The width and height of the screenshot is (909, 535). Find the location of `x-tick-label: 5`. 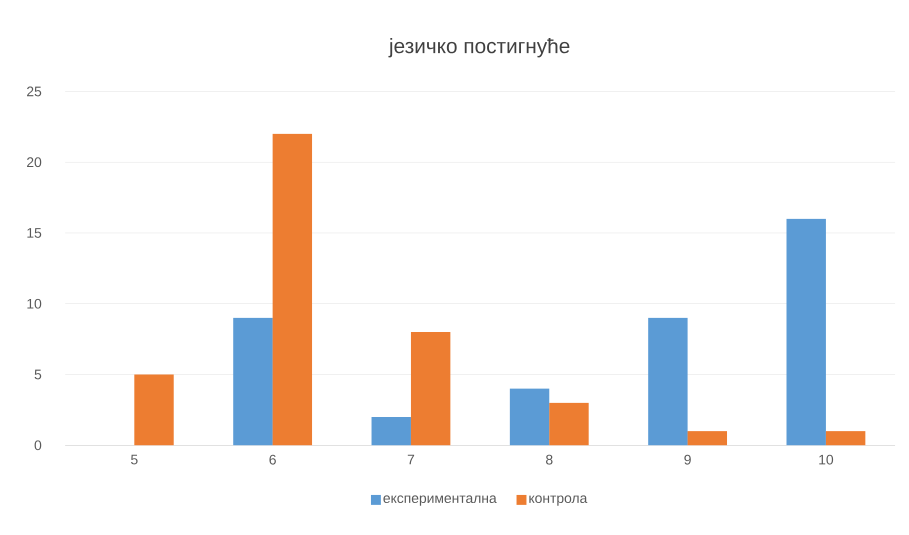

x-tick-label: 5 is located at coordinates (134, 459).